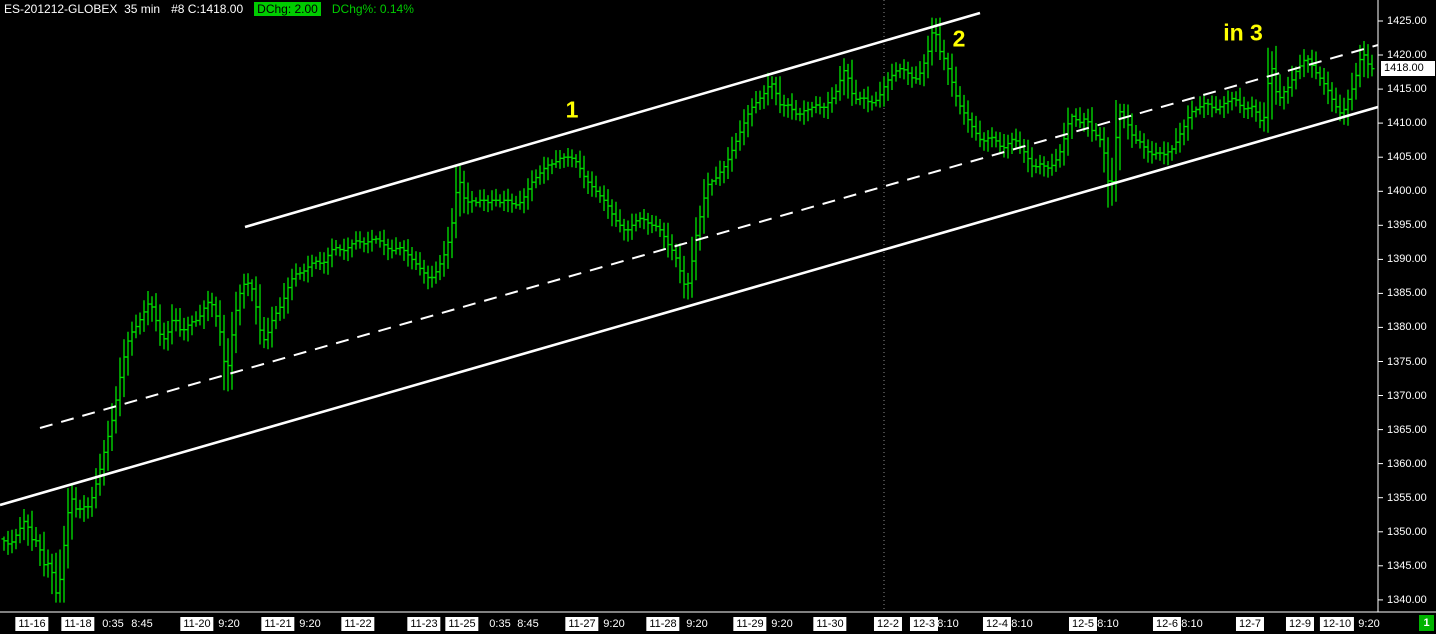 Image resolution: width=1436 pixels, height=634 pixels. Describe the element at coordinates (1337, 624) in the screenshot. I see `date-tick-label: 12-10` at that location.